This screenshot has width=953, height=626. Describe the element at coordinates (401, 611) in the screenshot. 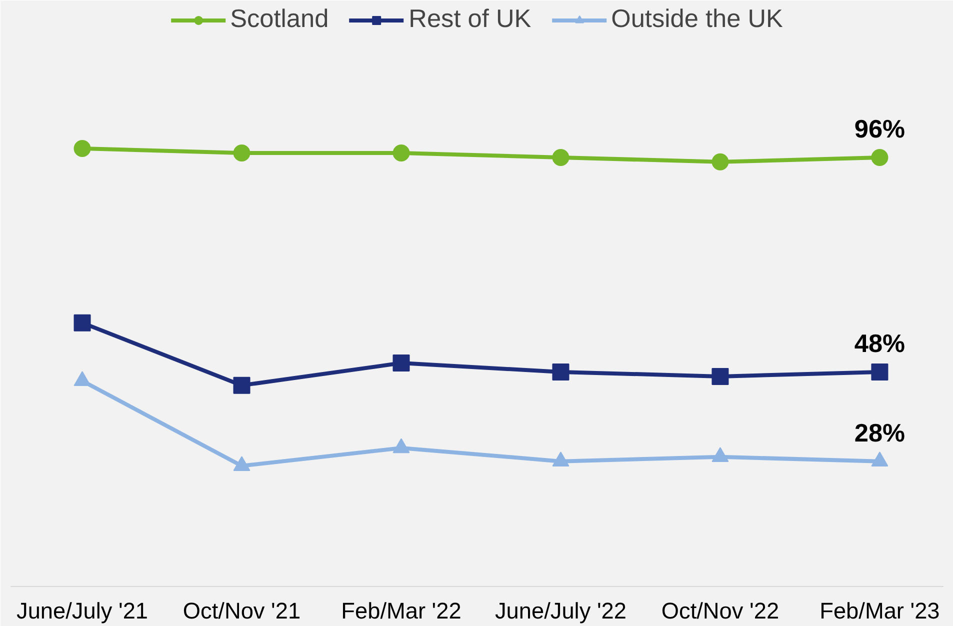

I see `x-tick-label: Feb/Mar '22` at that location.